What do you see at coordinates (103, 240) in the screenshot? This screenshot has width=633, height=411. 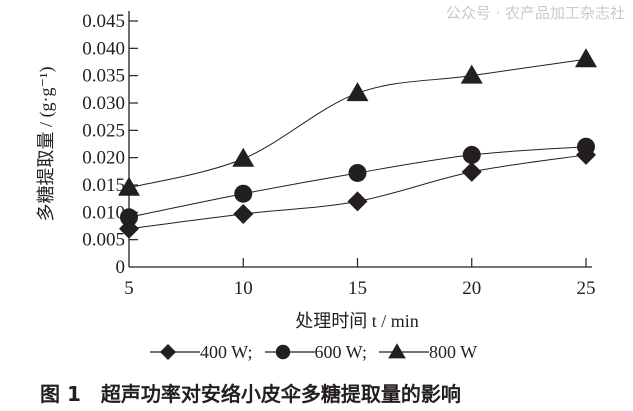 I see `y-tick-label: 0.005` at bounding box center [103, 240].